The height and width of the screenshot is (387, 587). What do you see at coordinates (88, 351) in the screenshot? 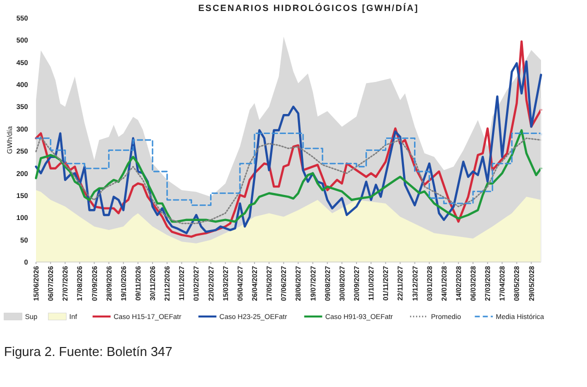
I see `text: Figura 2. Fuente: Boletín 347` at bounding box center [88, 351].